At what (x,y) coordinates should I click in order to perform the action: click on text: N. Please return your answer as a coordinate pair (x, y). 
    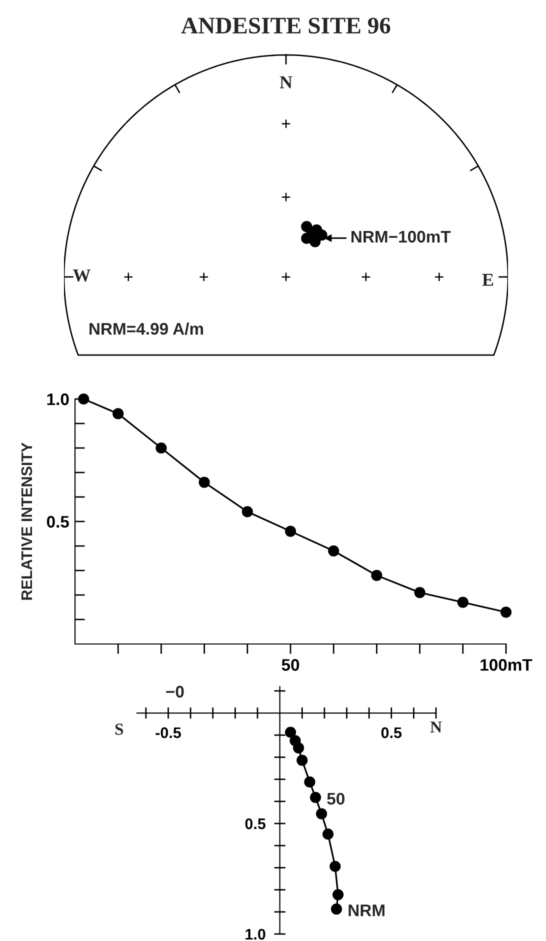
    Looking at the image, I should click on (286, 82).